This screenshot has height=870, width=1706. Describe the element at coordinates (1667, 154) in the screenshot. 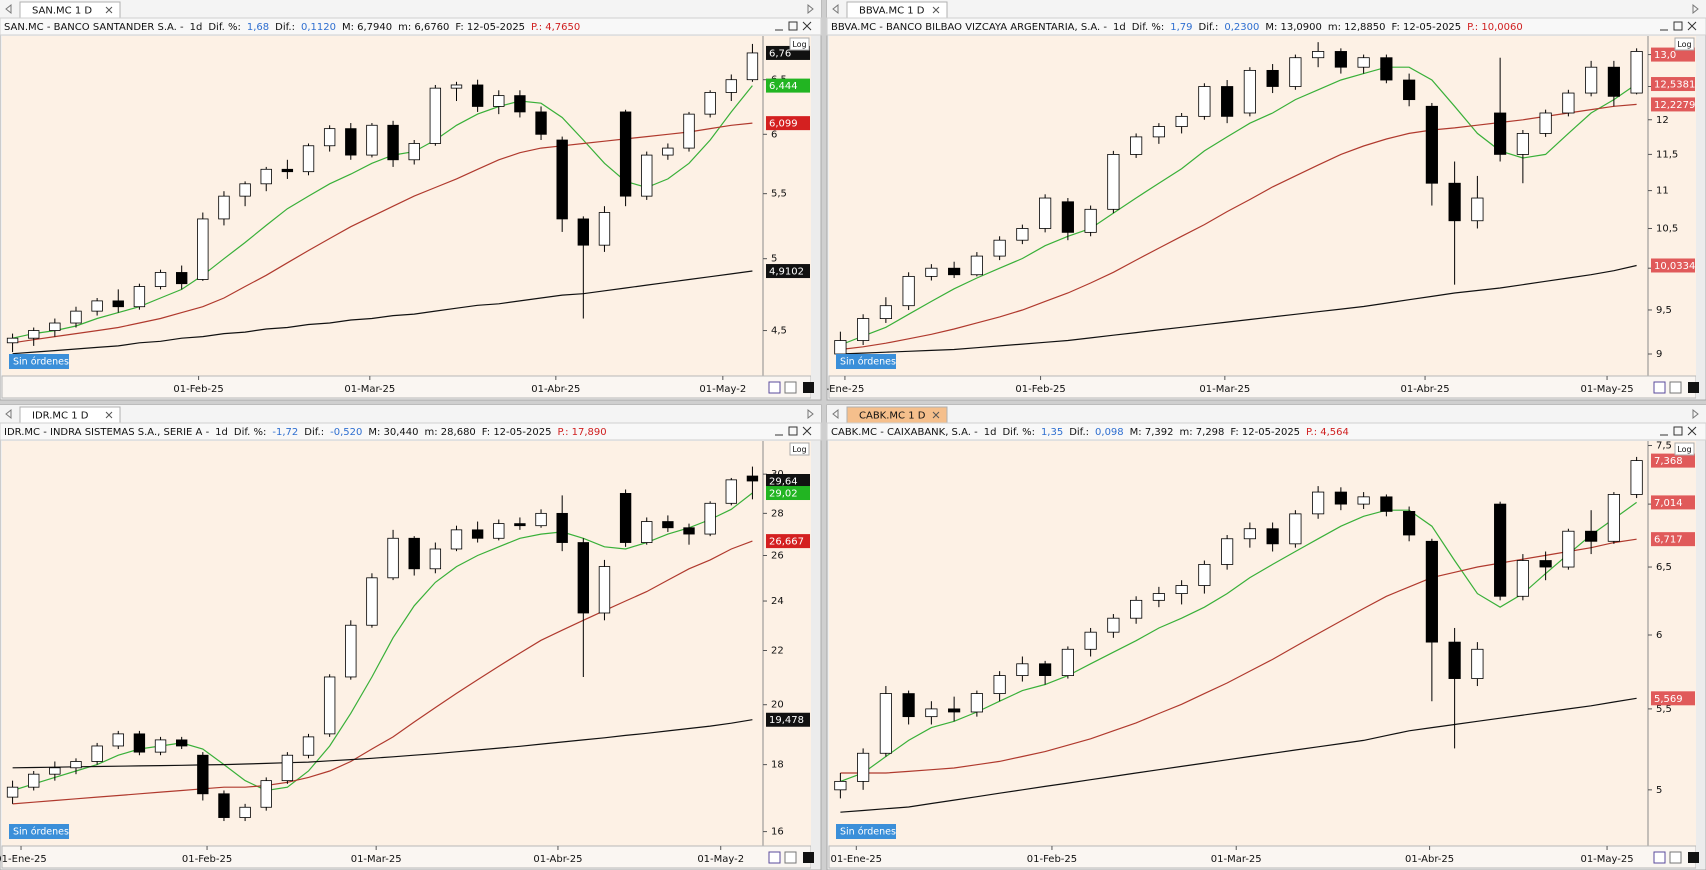

I see `y-tick-label: 11,5` at that location.